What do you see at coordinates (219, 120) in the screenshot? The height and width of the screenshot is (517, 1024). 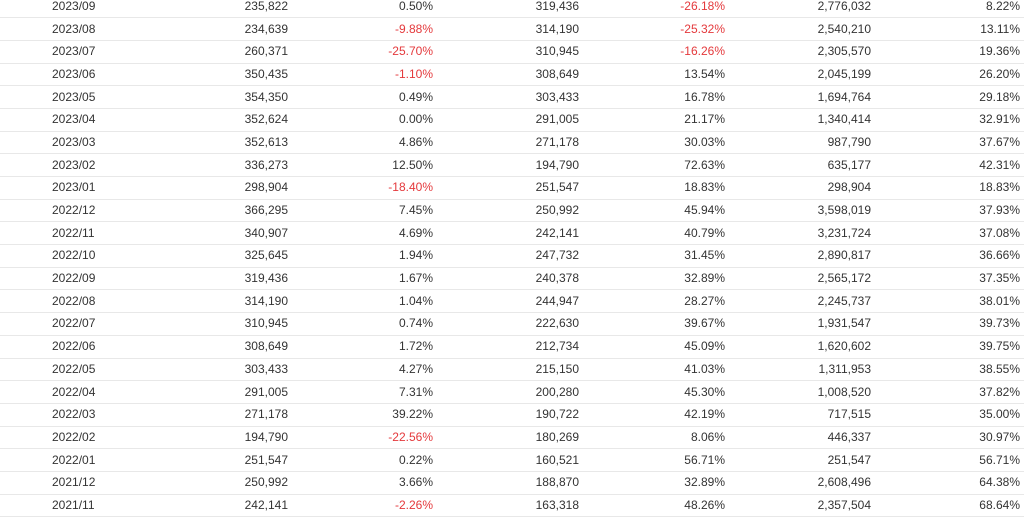 I see `value-cell: 352,624` at bounding box center [219, 120].